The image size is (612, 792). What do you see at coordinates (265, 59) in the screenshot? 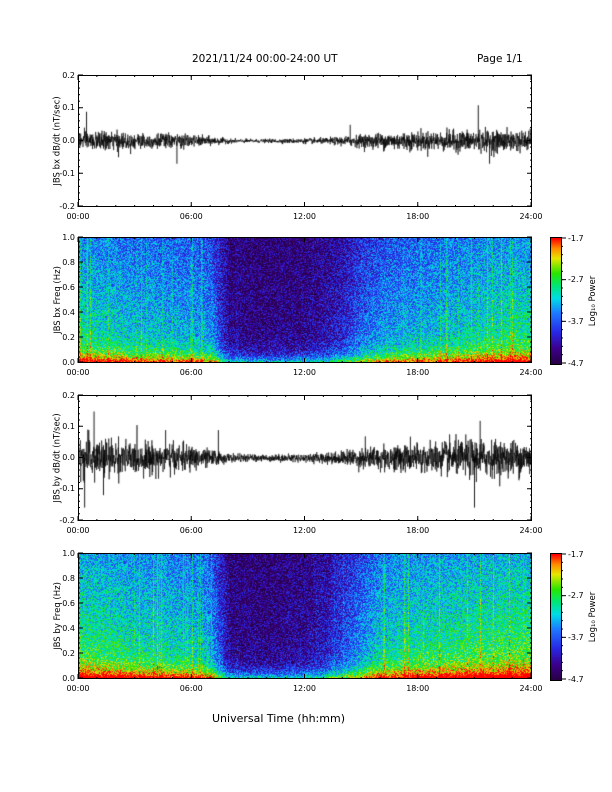
I see `plot-title: 2021/11/24 00:00-24:00 UT` at bounding box center [265, 59].